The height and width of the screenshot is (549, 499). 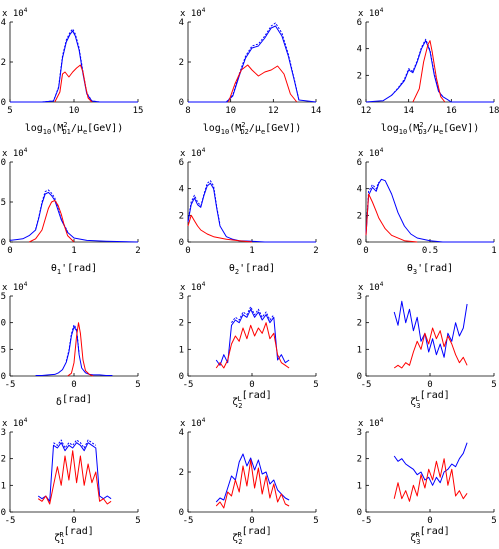 I want to click on x-tick-label: 10, so click(x=74, y=111).